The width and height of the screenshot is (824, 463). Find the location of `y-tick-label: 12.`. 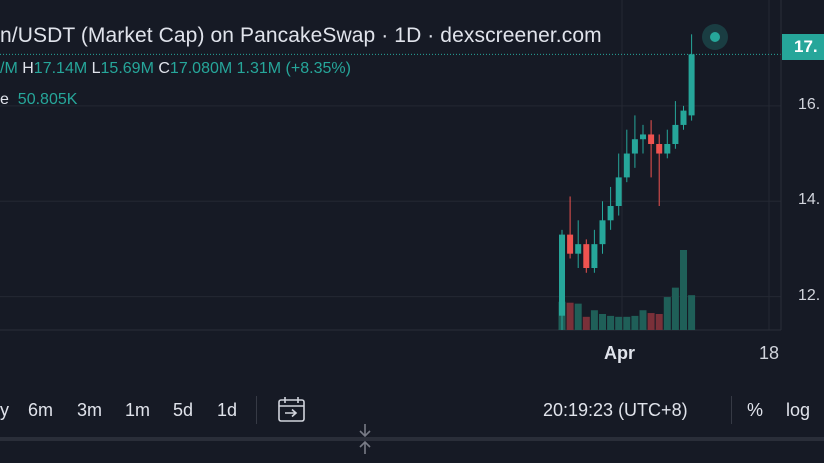

y-tick-label: 12. is located at coordinates (809, 295).